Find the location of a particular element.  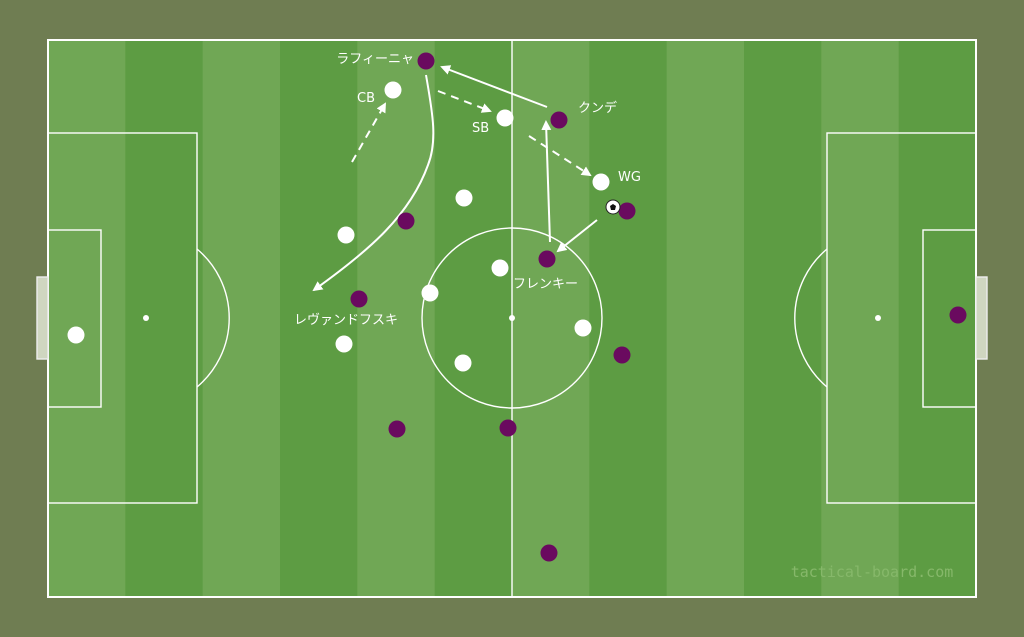

right-penalty-spot is located at coordinates (878, 318).